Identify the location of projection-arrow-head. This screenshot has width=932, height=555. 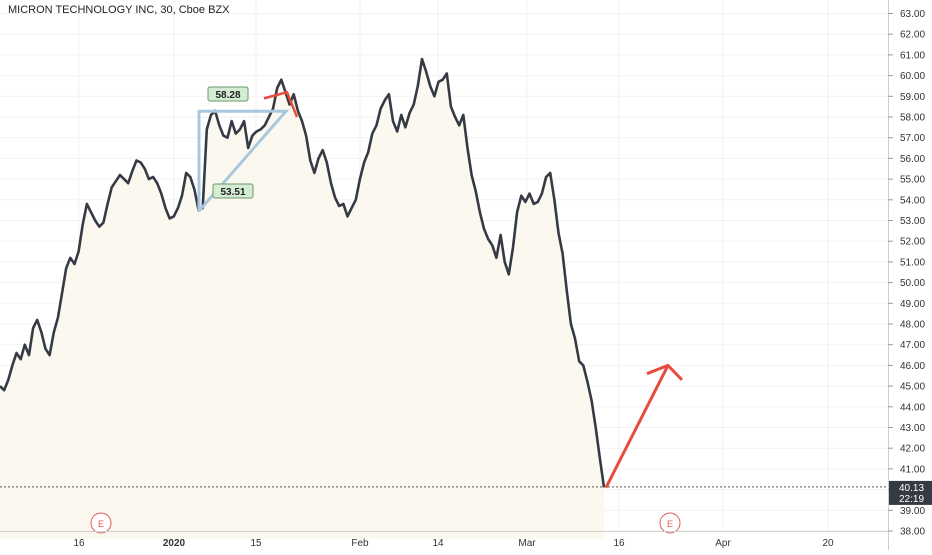
(665, 372).